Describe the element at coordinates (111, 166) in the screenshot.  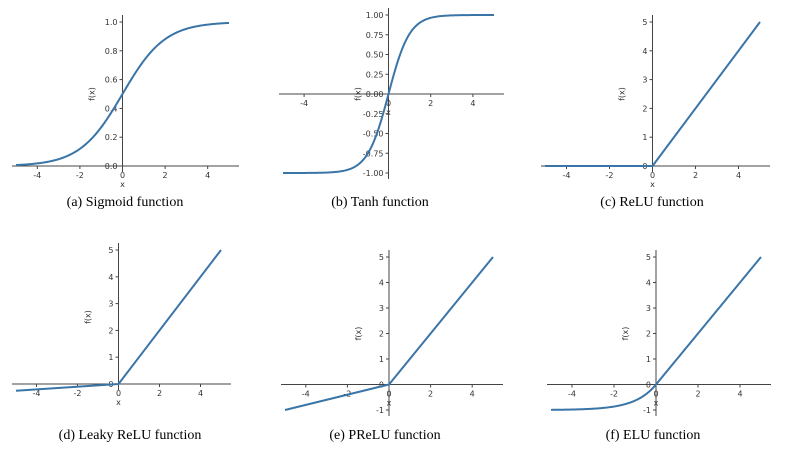
I see `y-tick-label: 0.0` at that location.